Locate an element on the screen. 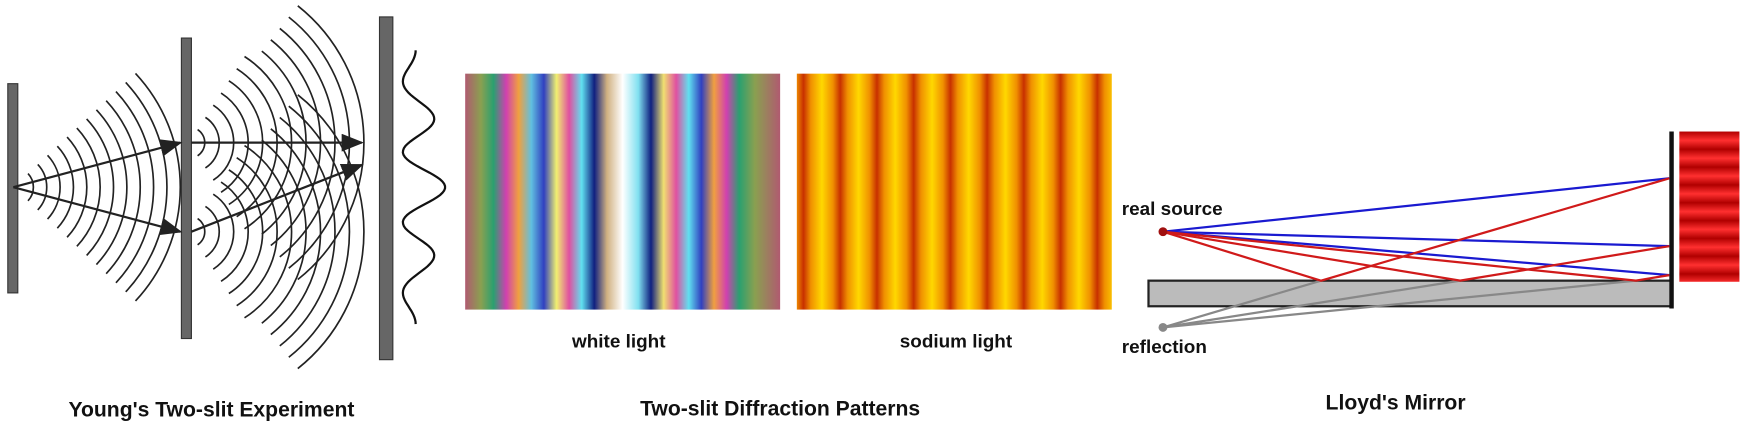  panel-title: Young's Two-slit Experiment is located at coordinates (211, 409).